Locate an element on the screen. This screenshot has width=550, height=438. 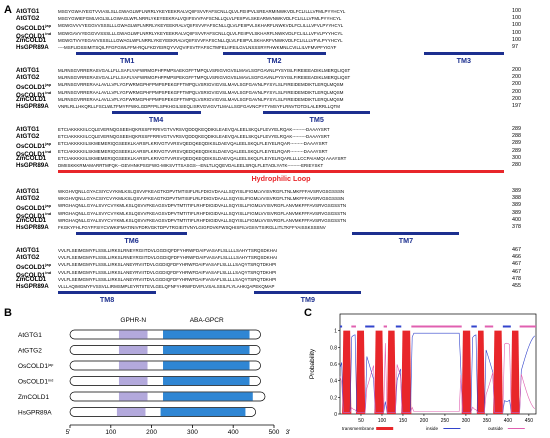
aba-header: ABA-GPCR is located at coordinates (207, 320).